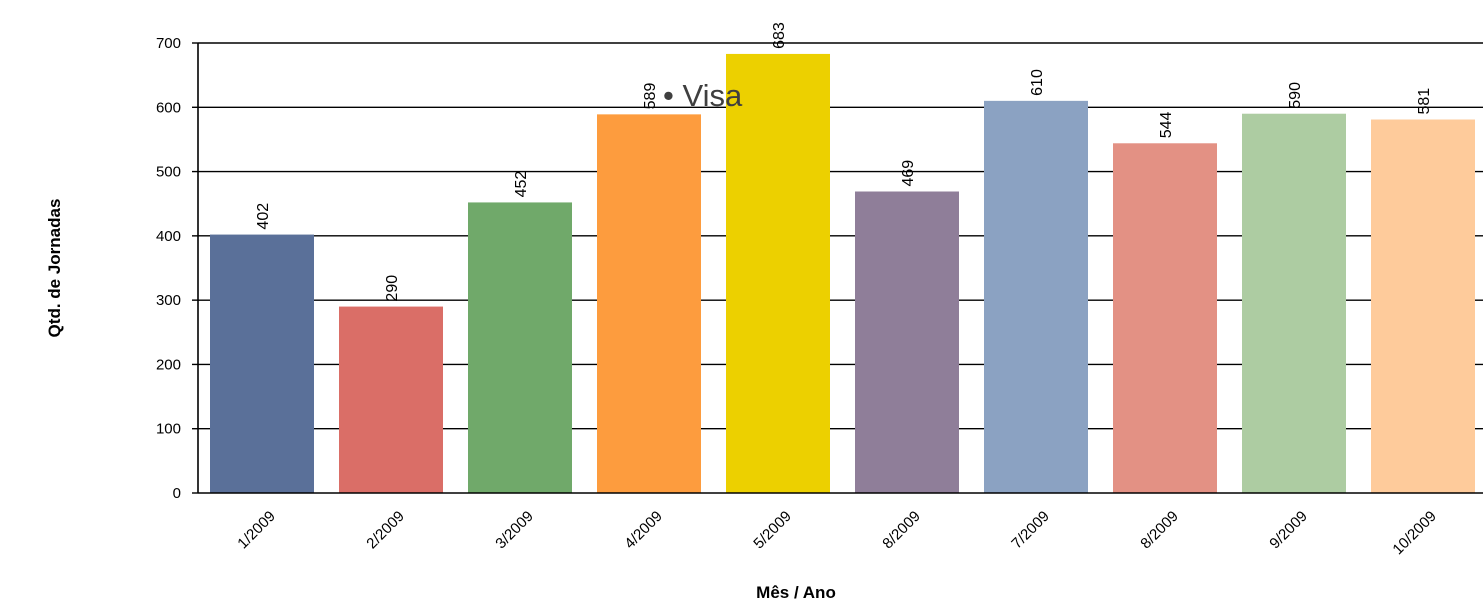 Image resolution: width=1483 pixels, height=604 pixels. Describe the element at coordinates (168, 268) in the screenshot. I see `y-tick-labels: 0 100 200 300 400 500 600 700` at that location.